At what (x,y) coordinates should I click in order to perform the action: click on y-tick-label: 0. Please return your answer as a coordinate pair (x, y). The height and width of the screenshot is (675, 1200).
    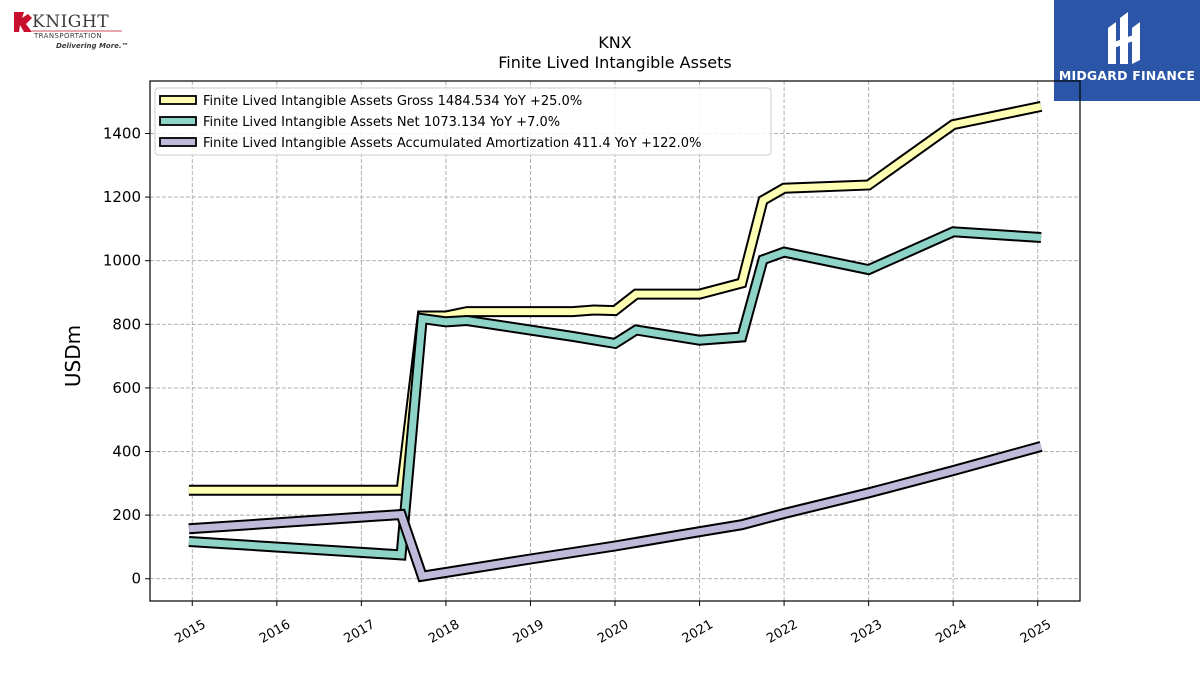
    Looking at the image, I should click on (136, 579).